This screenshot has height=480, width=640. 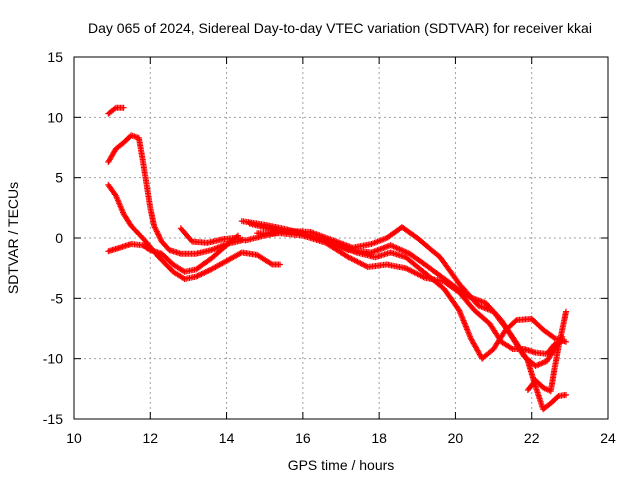 What do you see at coordinates (55, 117) in the screenshot?
I see `y-tick-label: 10` at bounding box center [55, 117].